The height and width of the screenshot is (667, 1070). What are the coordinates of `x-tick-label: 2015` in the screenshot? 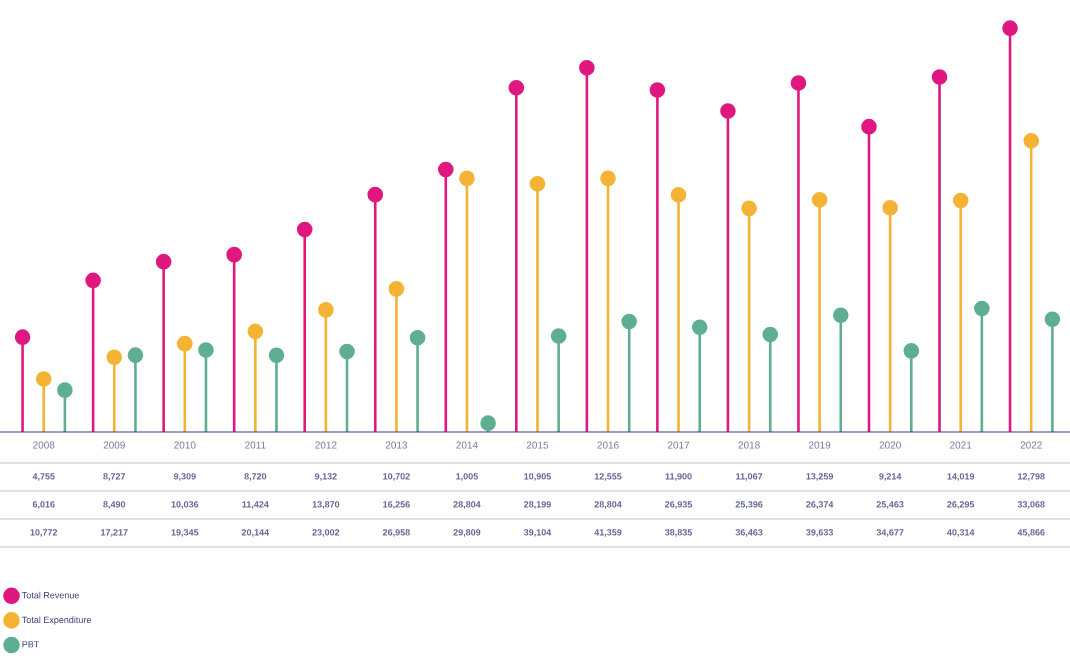 It's located at (537, 445).